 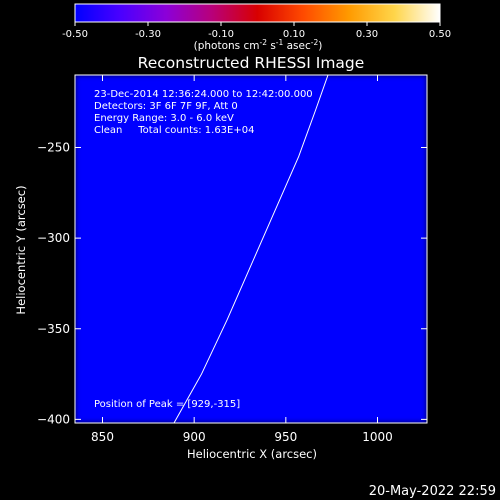 What do you see at coordinates (367, 34) in the screenshot?
I see `colorbar-tick-label: 0.30` at bounding box center [367, 34].